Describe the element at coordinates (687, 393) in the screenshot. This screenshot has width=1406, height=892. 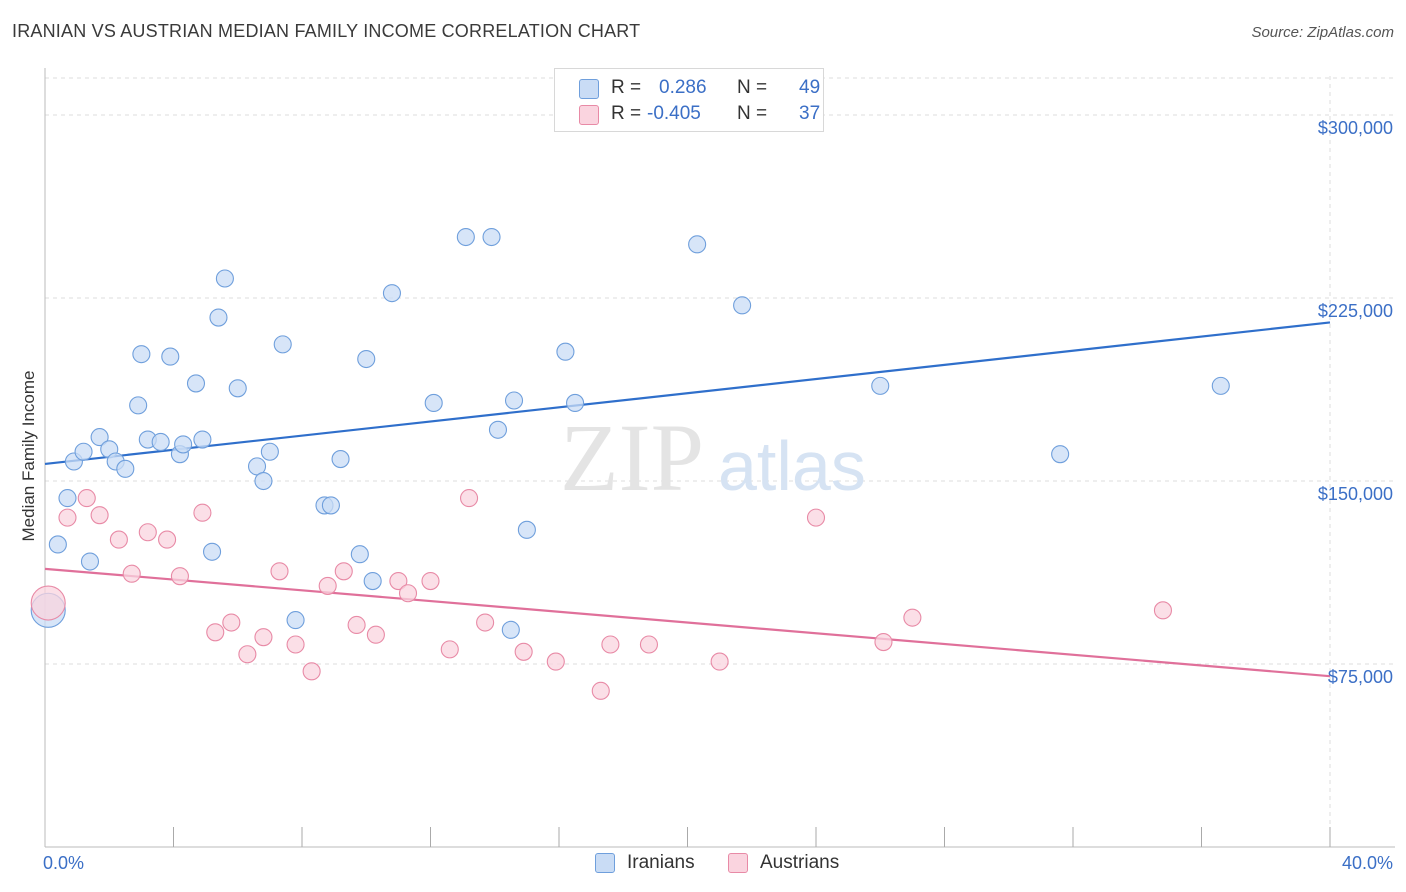
I see `trend-line-iranians` at that location.